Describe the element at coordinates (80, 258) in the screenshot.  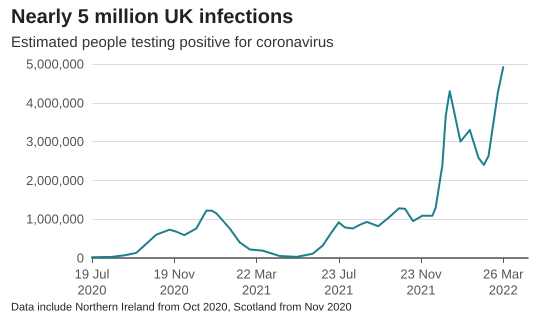
I see `y-tick-label: 0` at that location.